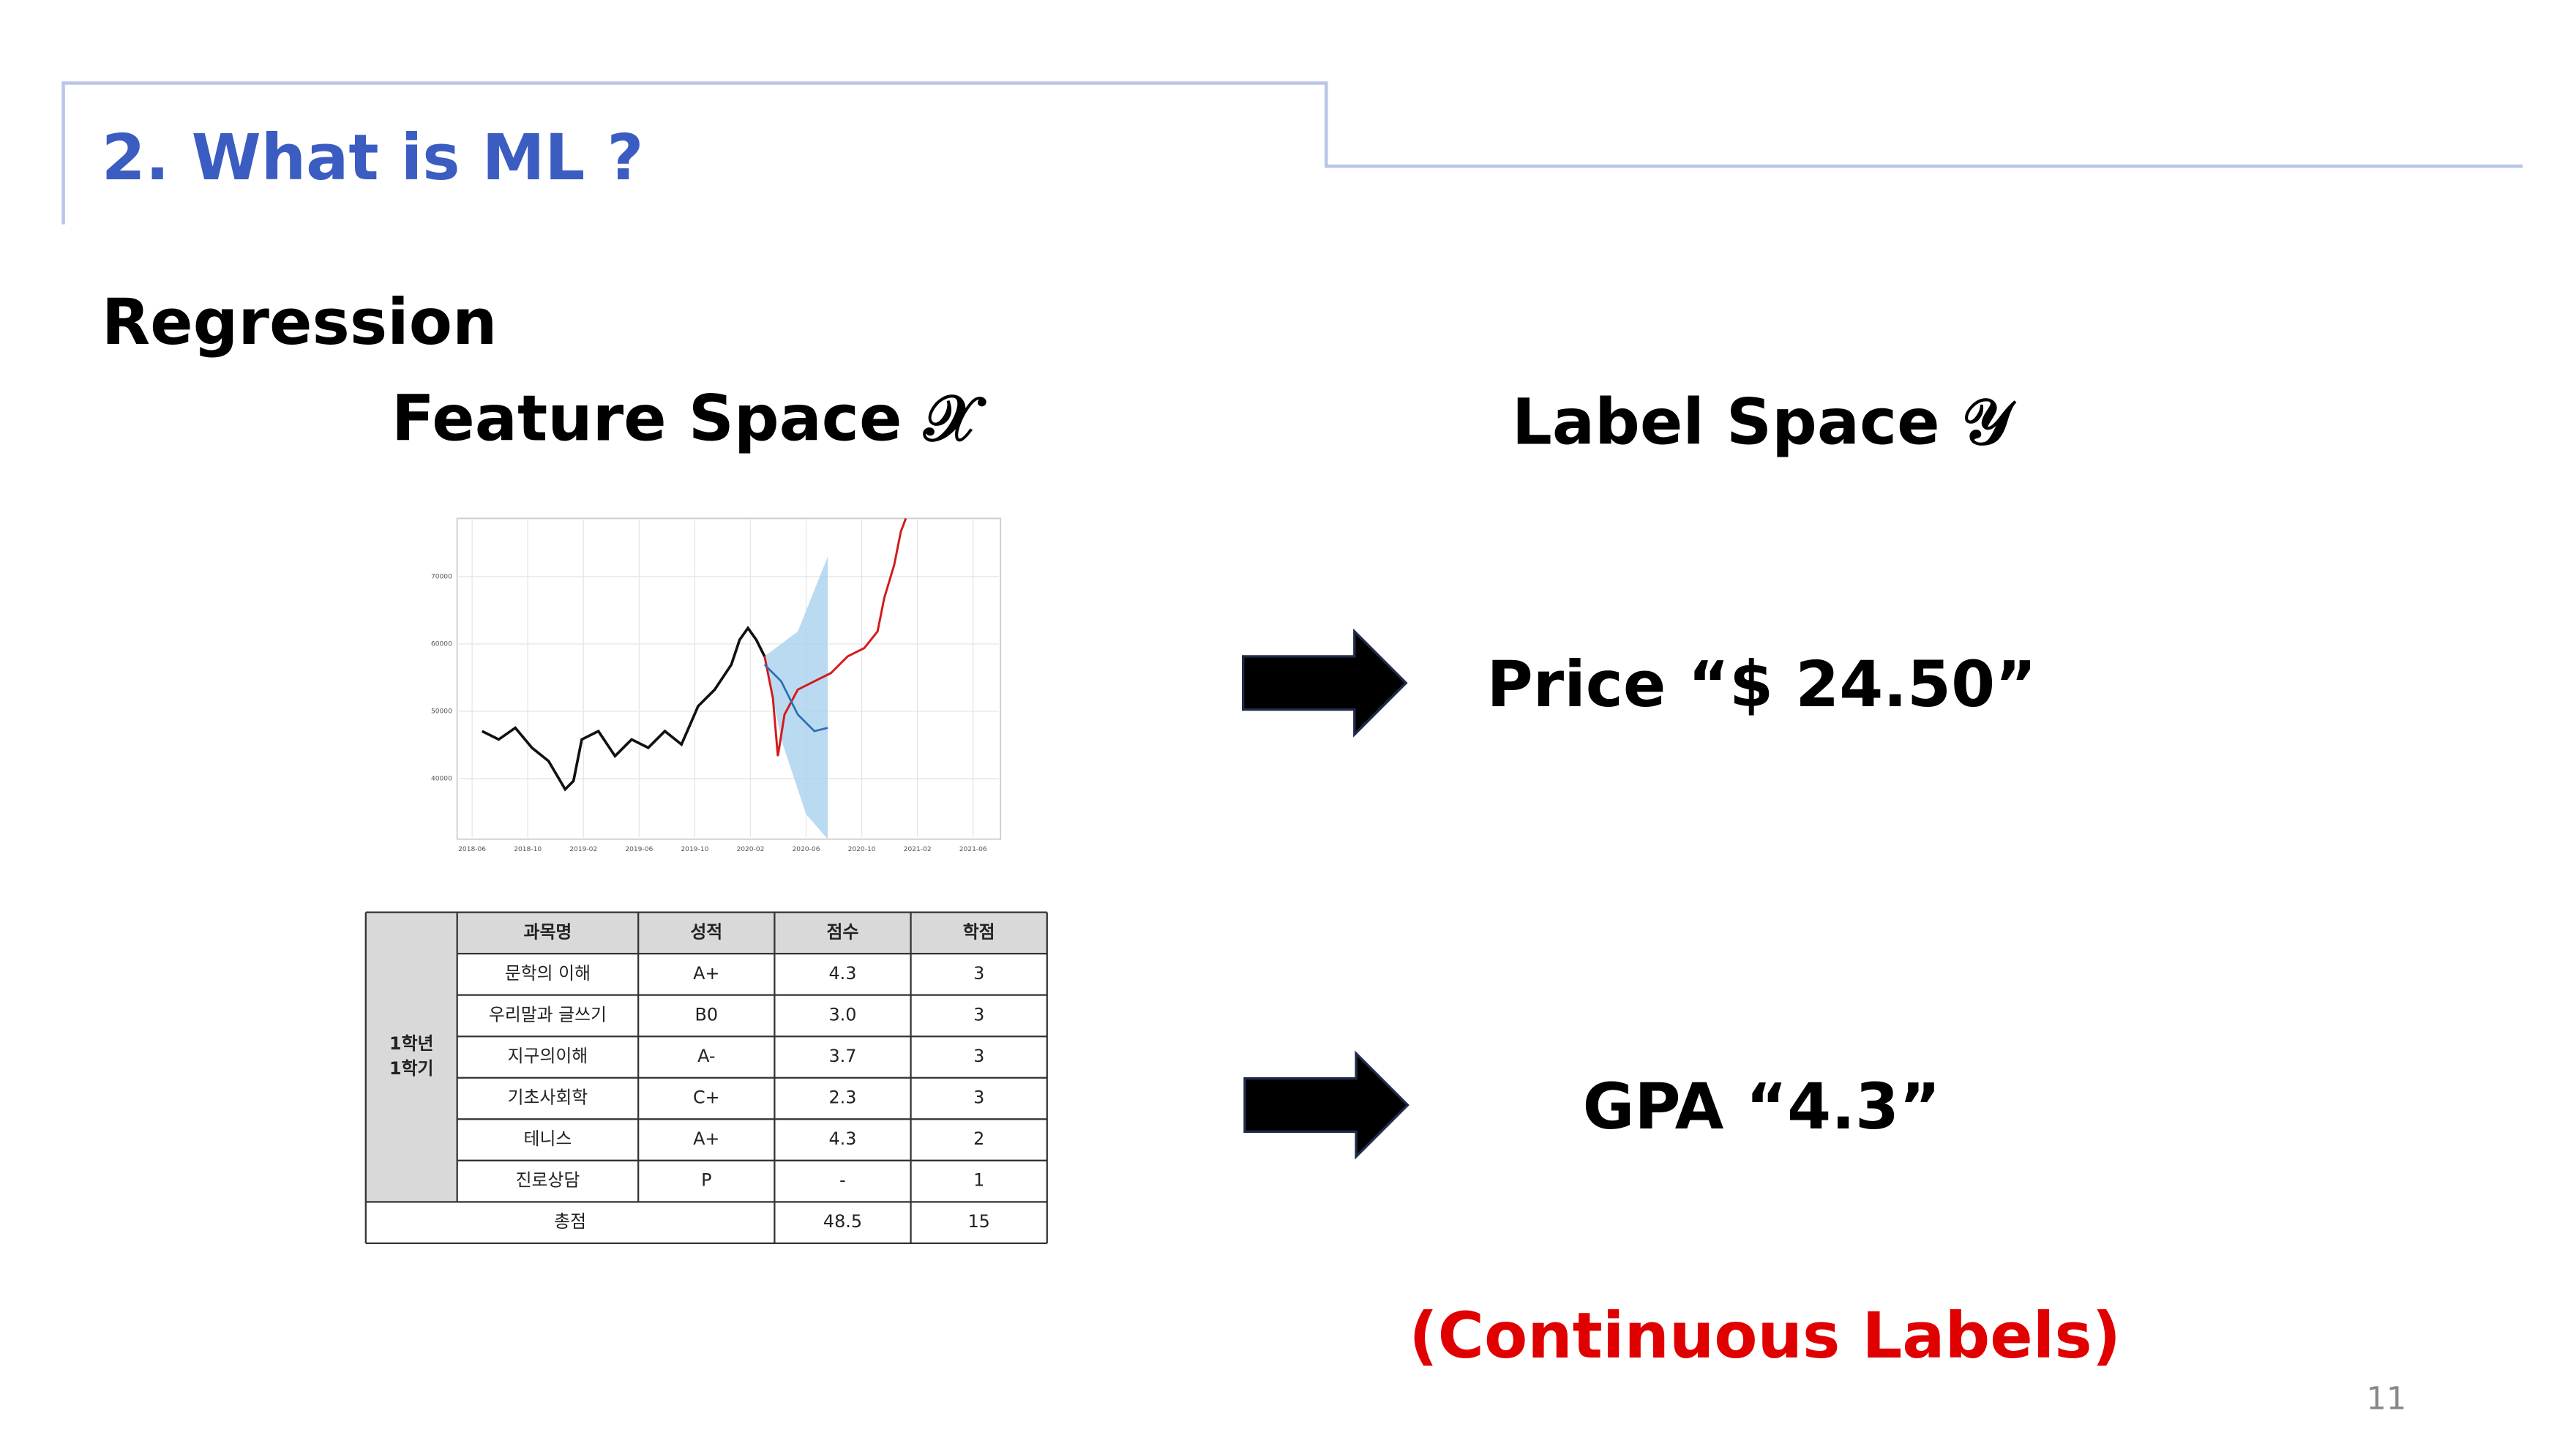 Image resolution: width=2576 pixels, height=1449 pixels. Describe the element at coordinates (978, 1221) in the screenshot. I see `total-cell: 15` at that location.